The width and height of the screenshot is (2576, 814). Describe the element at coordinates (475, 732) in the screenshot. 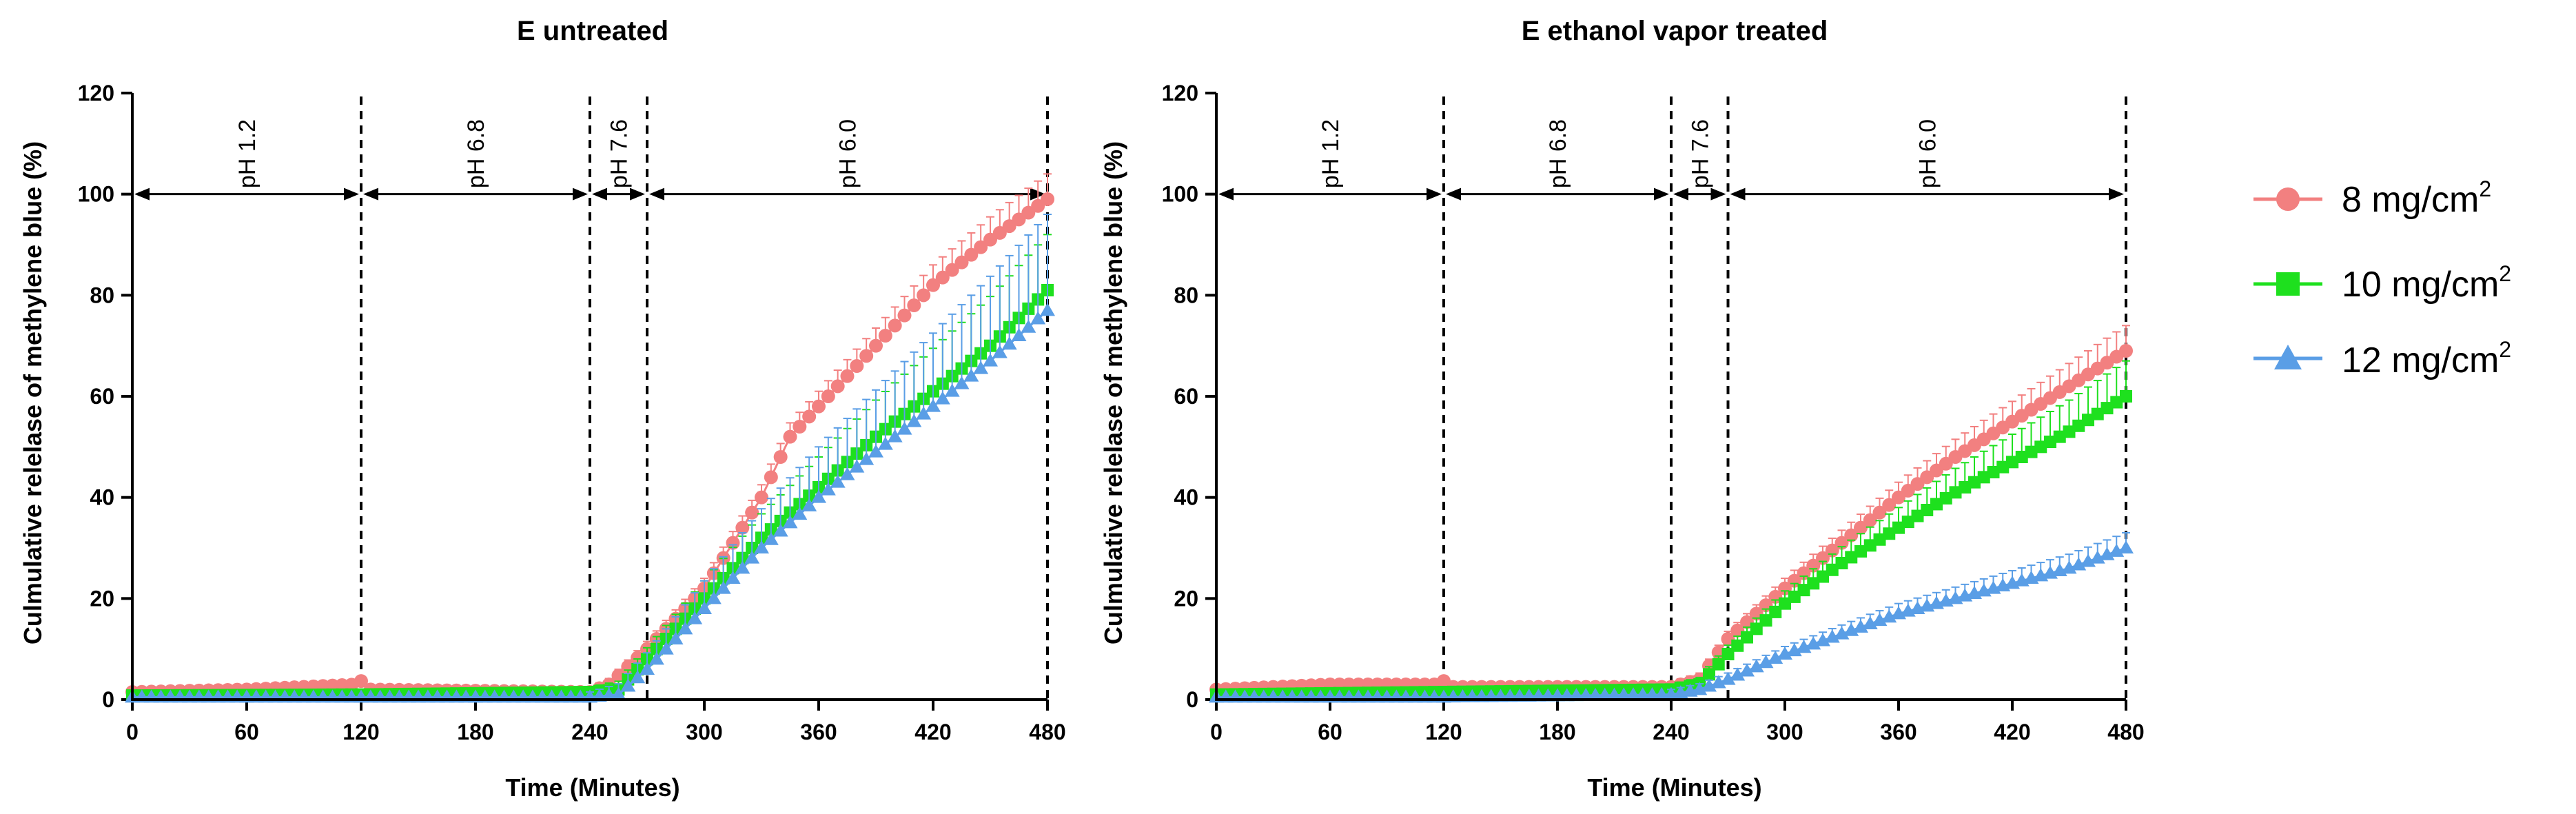

I see `x-tick-label: 180` at that location.